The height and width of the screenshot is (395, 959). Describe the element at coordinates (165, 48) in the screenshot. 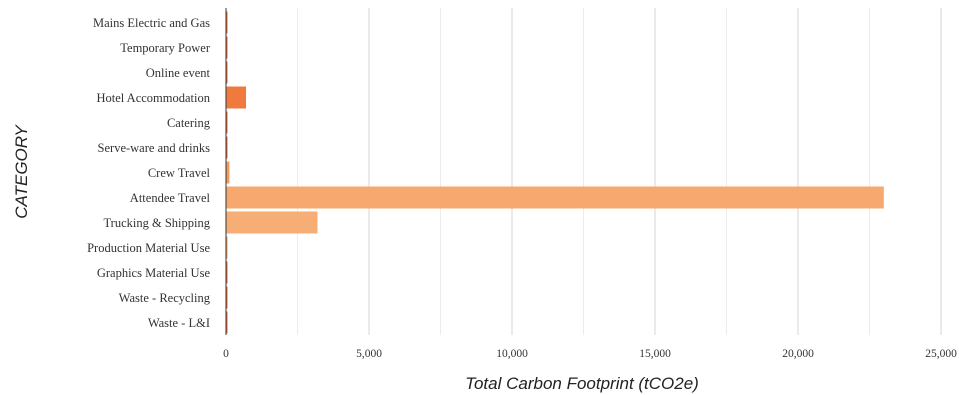

I see `category-label: Temporary Power` at that location.